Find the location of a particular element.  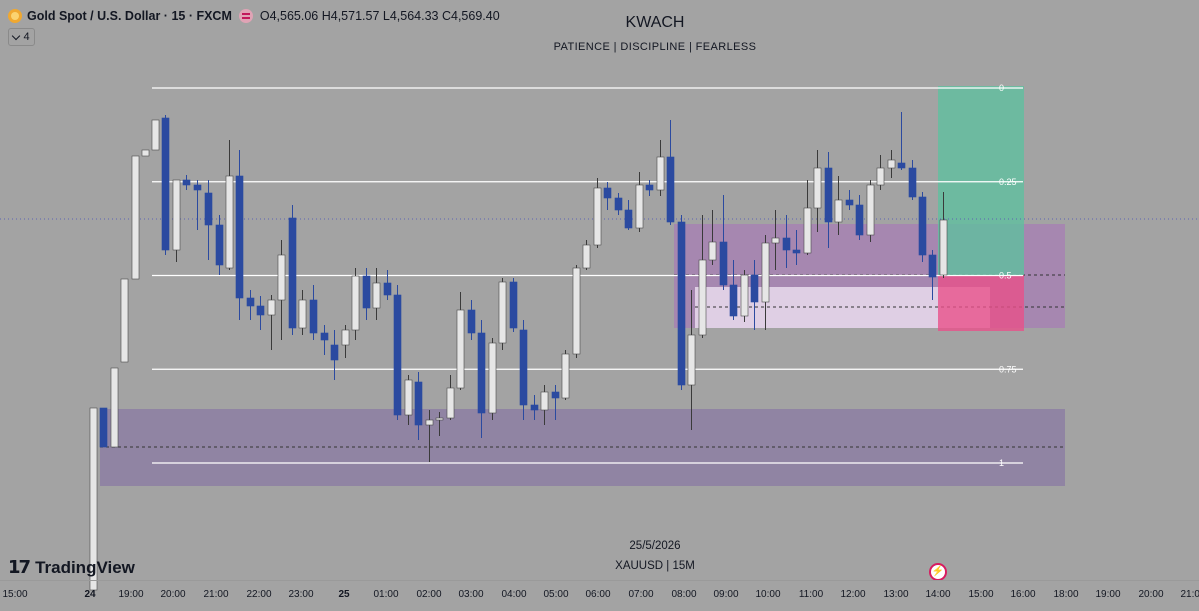

time-tick-label: 22:00 is located at coordinates (258, 594).